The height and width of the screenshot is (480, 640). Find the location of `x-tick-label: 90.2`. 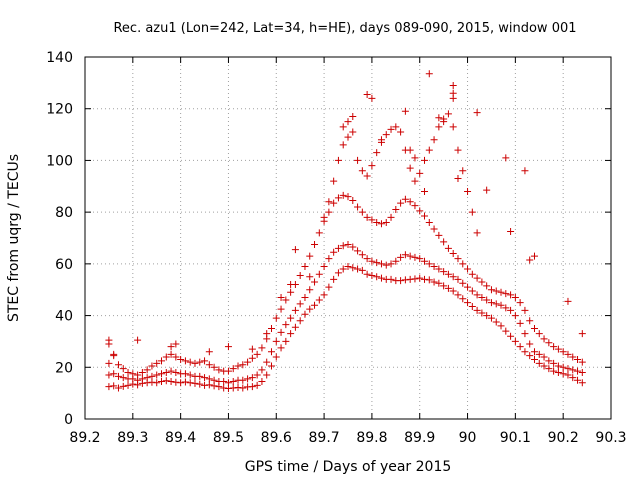

x-tick-label: 90.2 is located at coordinates (563, 438).